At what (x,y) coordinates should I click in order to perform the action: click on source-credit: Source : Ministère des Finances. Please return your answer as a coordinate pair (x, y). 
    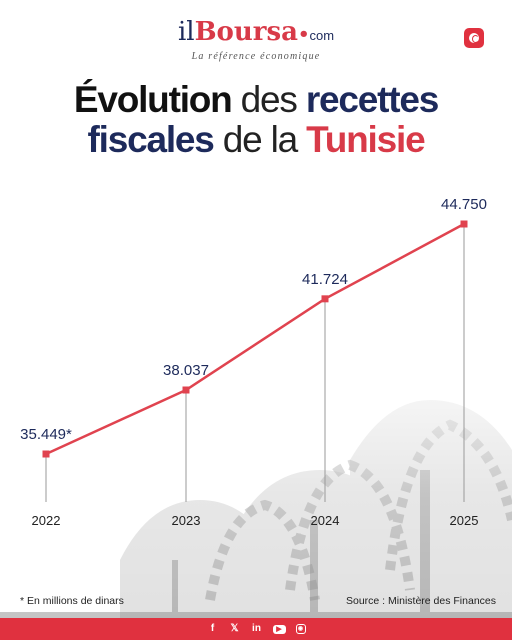
    Looking at the image, I should click on (421, 601).